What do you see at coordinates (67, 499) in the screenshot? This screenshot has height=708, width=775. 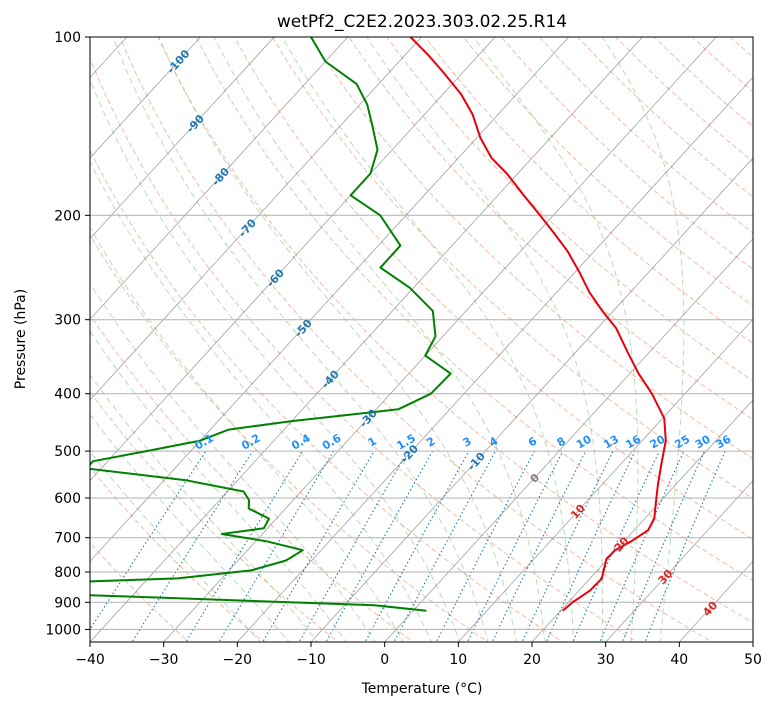 I see `y-tick-label: 600` at bounding box center [67, 499].